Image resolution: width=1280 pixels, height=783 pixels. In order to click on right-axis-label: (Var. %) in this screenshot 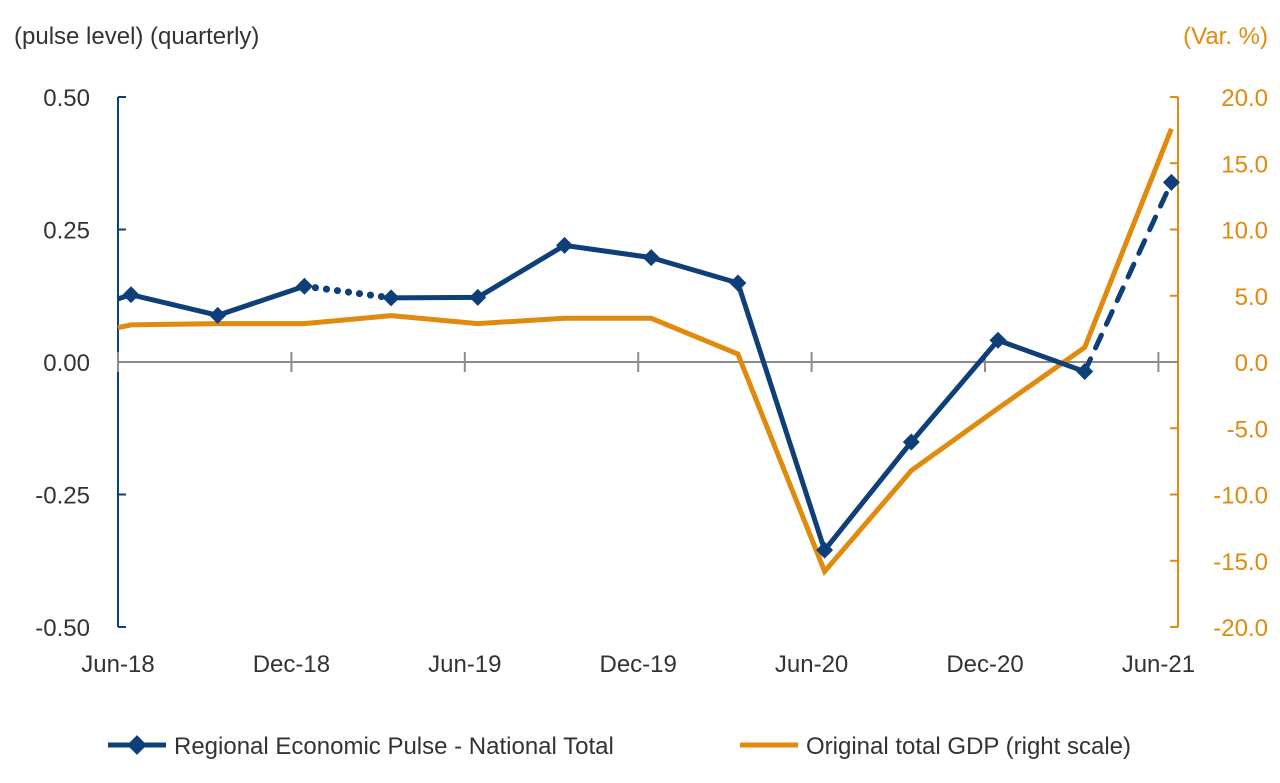, I will do `click(1225, 36)`.